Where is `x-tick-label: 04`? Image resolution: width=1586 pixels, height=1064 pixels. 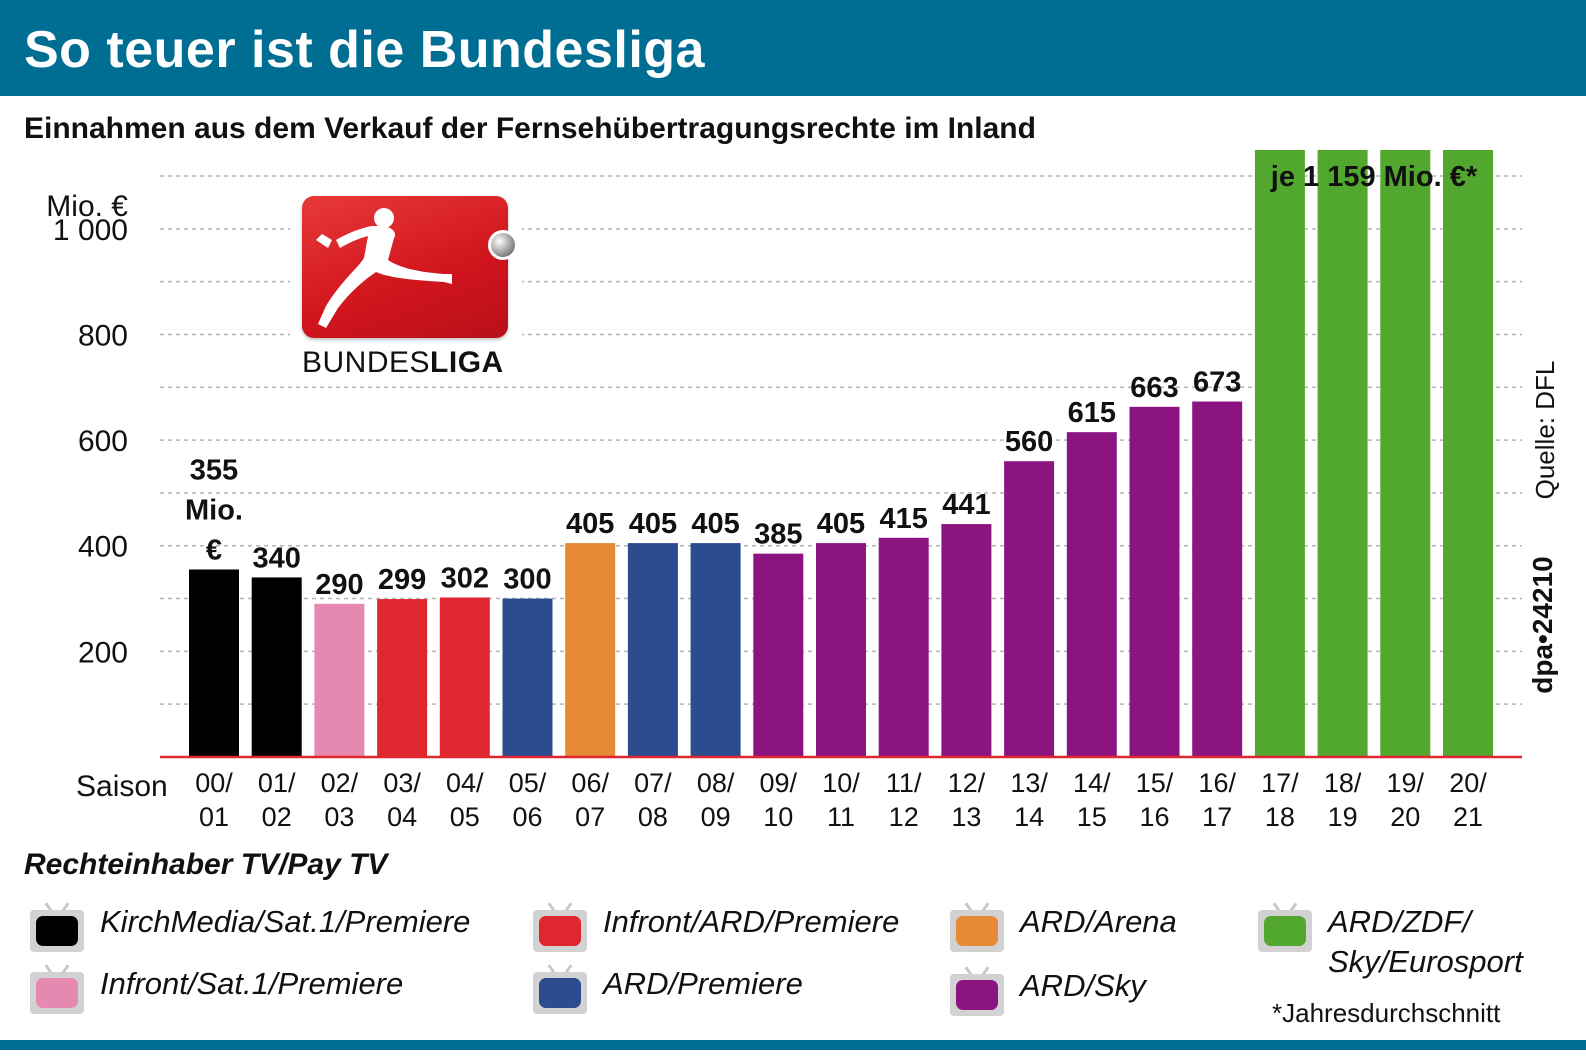
x-tick-label: 04 is located at coordinates (402, 817).